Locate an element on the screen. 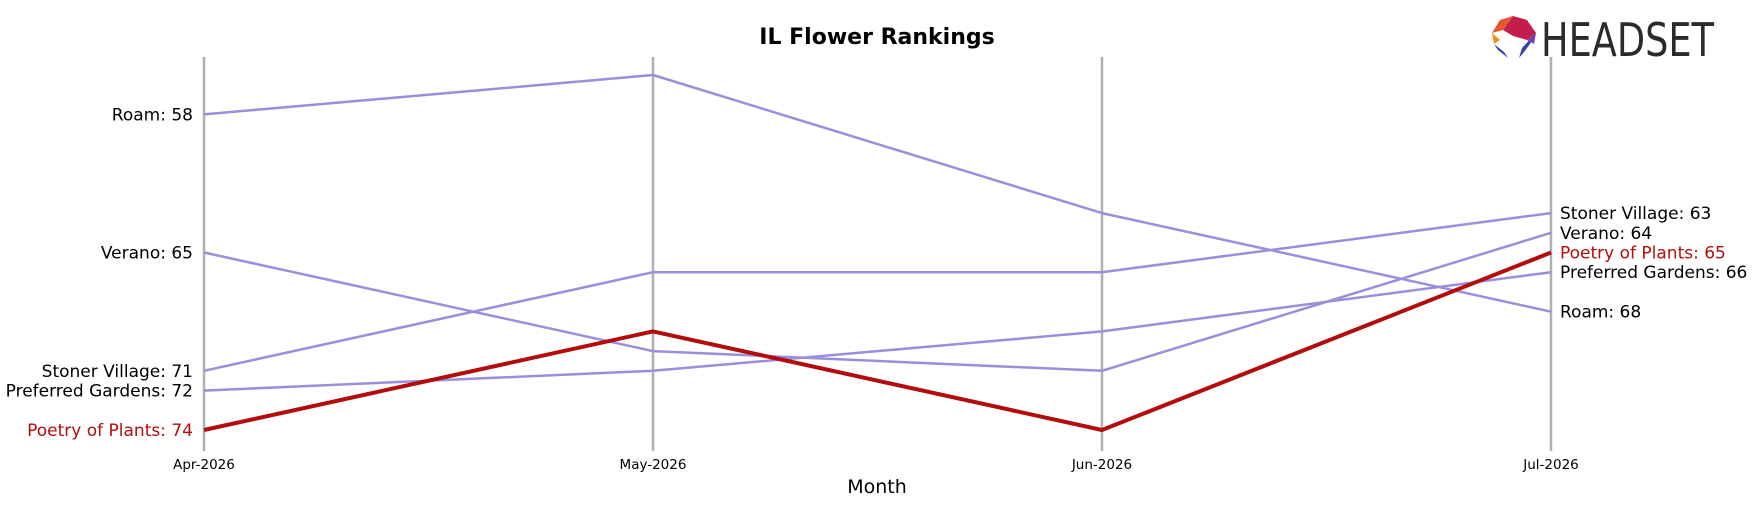  left-label: Poetry of Plants: 74 is located at coordinates (110, 431).